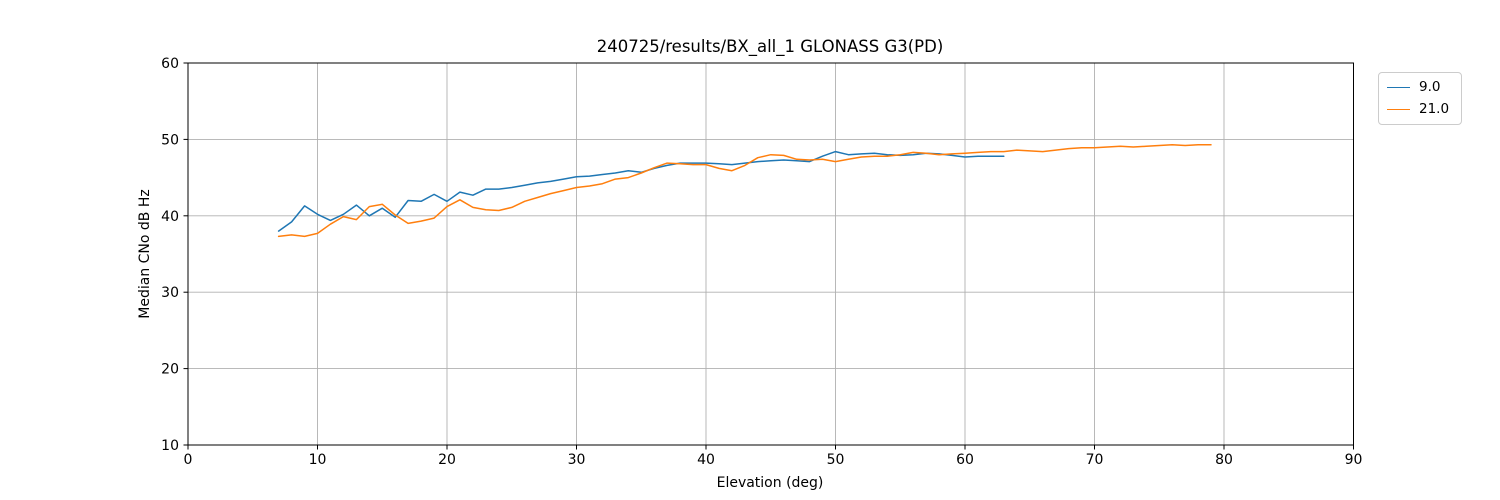 This screenshot has width=1500, height=500. What do you see at coordinates (145, 253) in the screenshot?
I see `y-axis-label: Median CNo dB Hz` at bounding box center [145, 253].